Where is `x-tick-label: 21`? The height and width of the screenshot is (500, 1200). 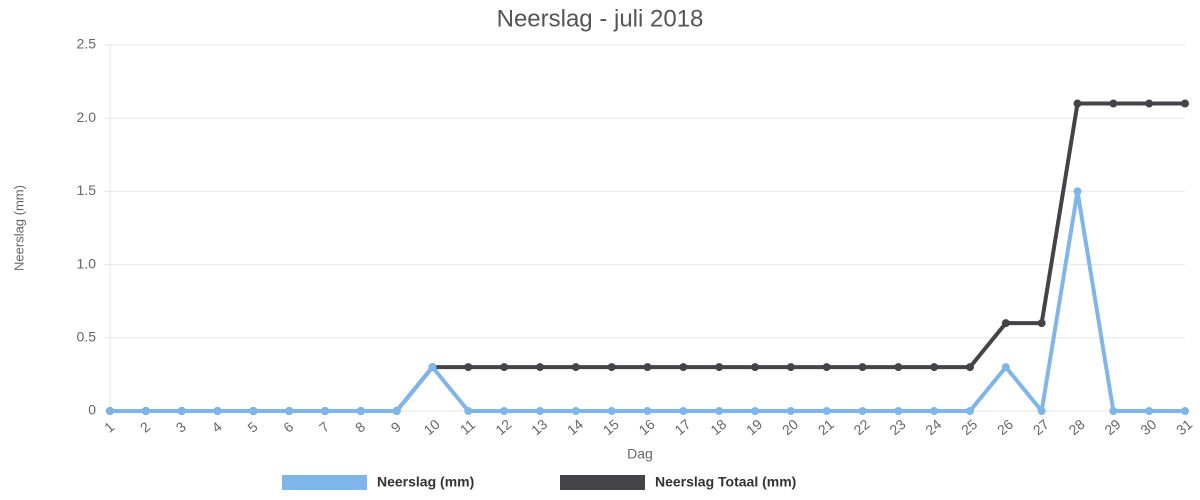 x-tick-label: 21 is located at coordinates (826, 427).